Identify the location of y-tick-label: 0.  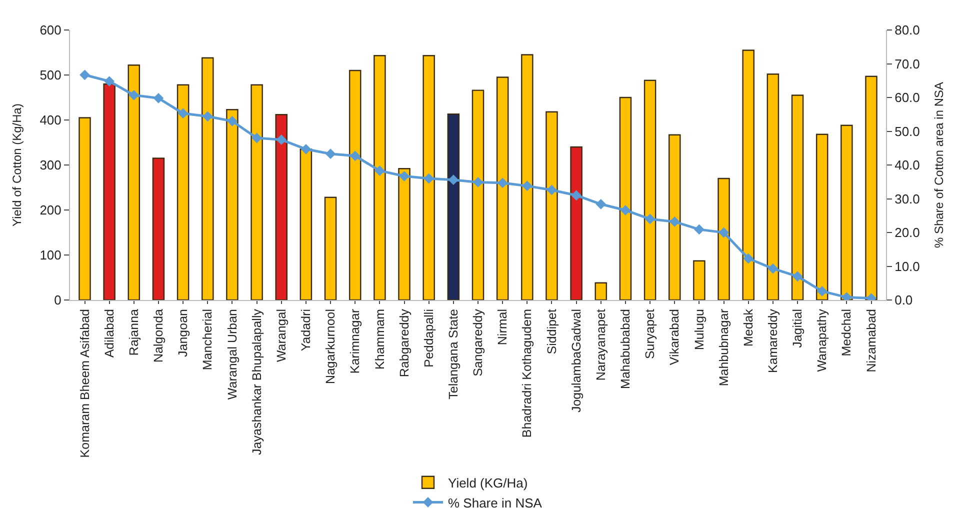
(58, 300).